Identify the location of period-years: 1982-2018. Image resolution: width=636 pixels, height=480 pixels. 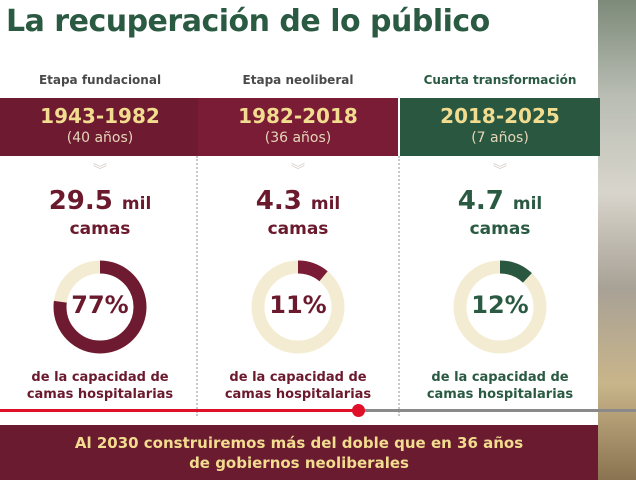
(298, 116).